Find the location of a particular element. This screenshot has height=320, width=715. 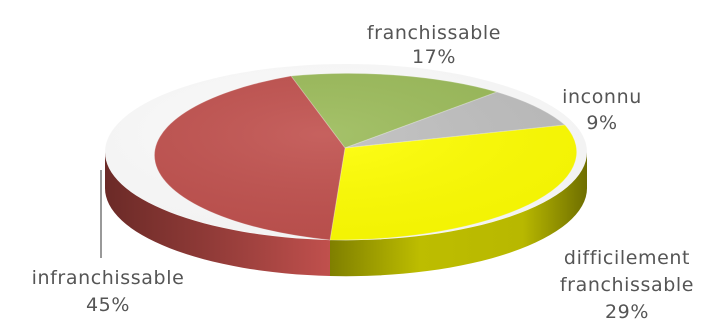

value-difficilement-franchissable: 29% is located at coordinates (627, 310).